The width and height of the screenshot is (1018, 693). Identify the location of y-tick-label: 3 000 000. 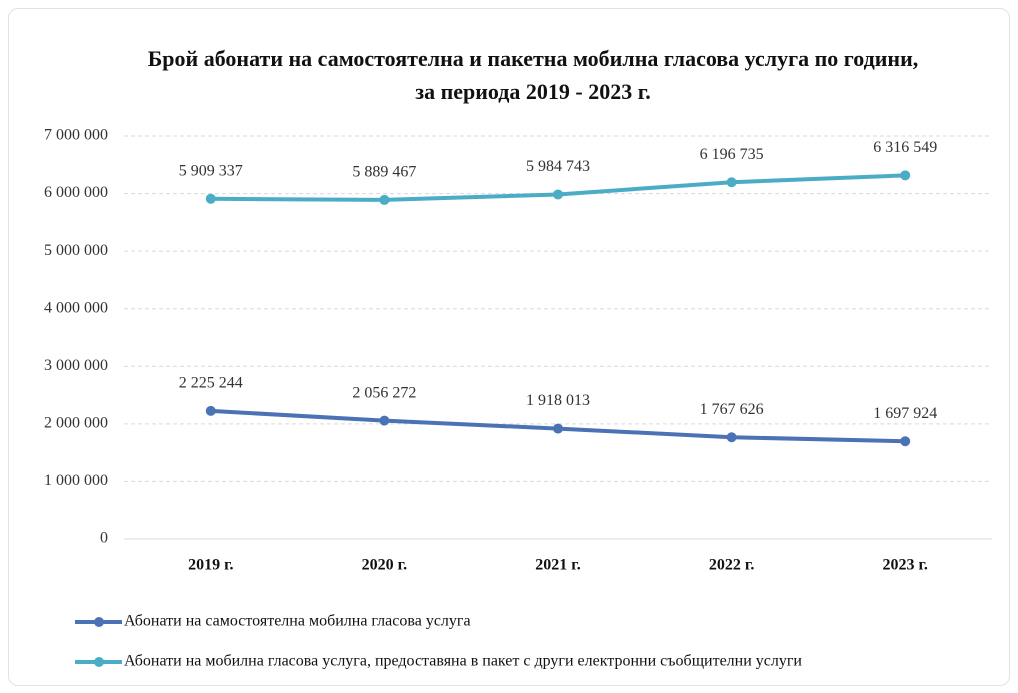
(76, 365).